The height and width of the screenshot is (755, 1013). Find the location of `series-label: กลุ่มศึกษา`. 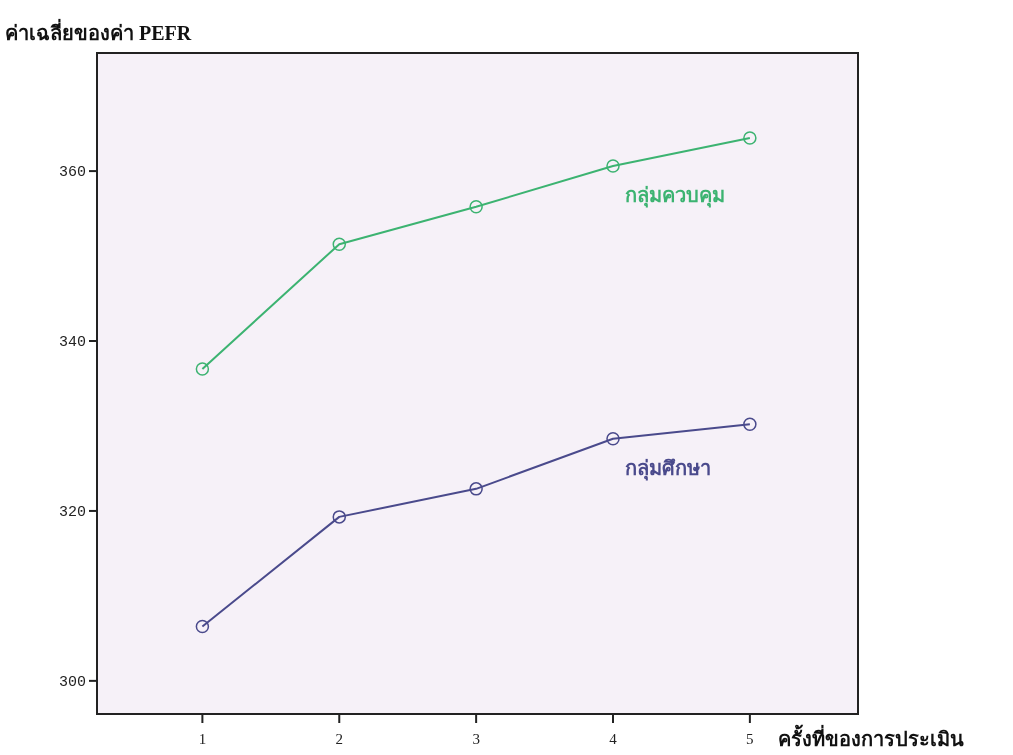

series-label: กลุ่มศึกษา is located at coordinates (668, 468).